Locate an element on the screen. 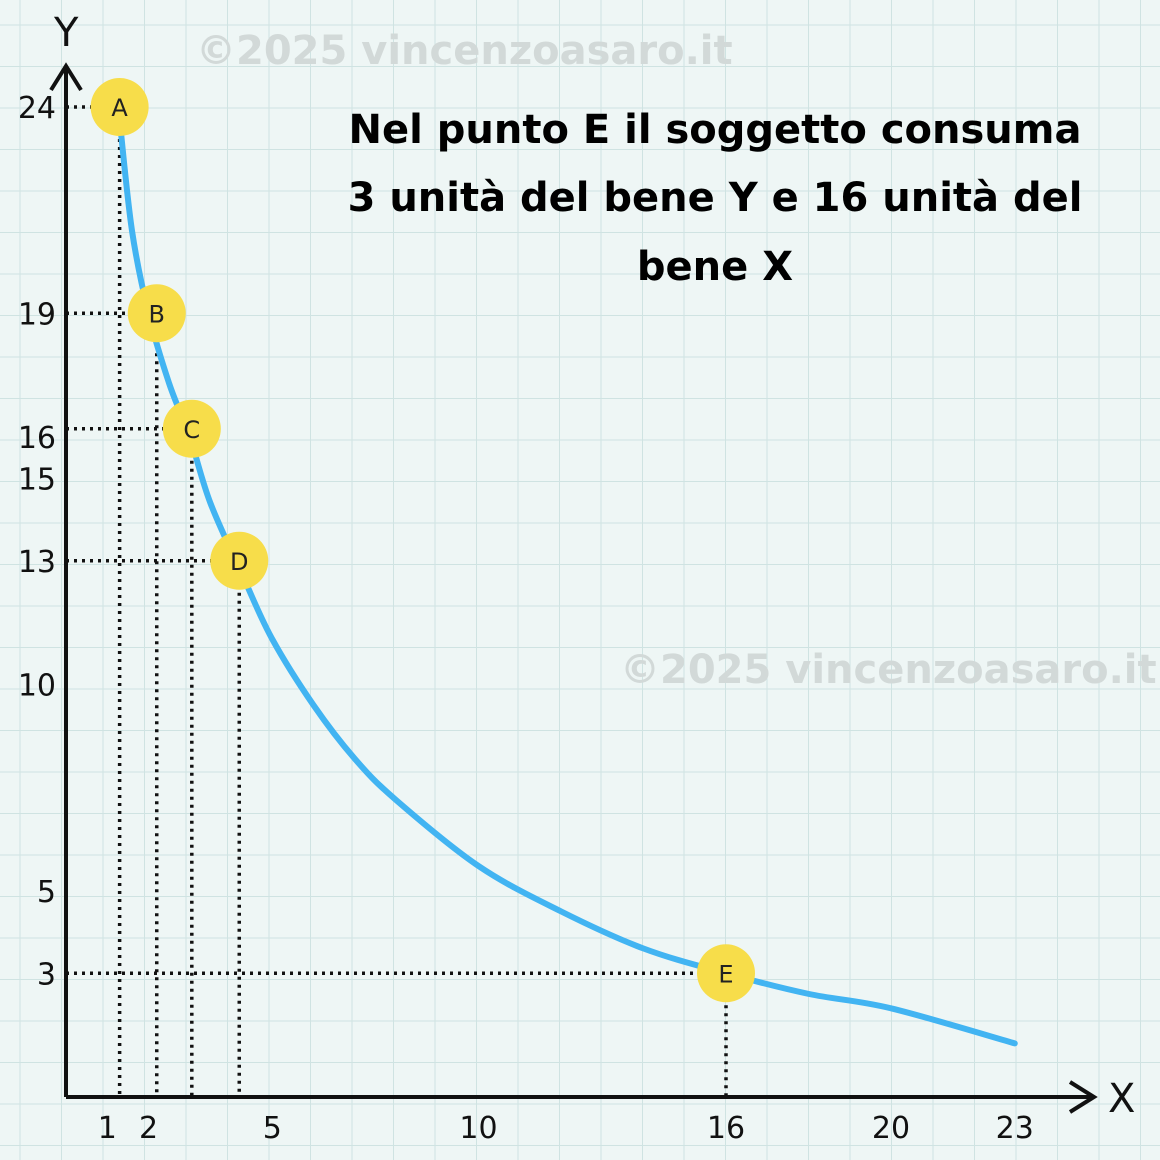 This screenshot has height=1160, width=1160. title-line-3: bene X is located at coordinates (715, 267).